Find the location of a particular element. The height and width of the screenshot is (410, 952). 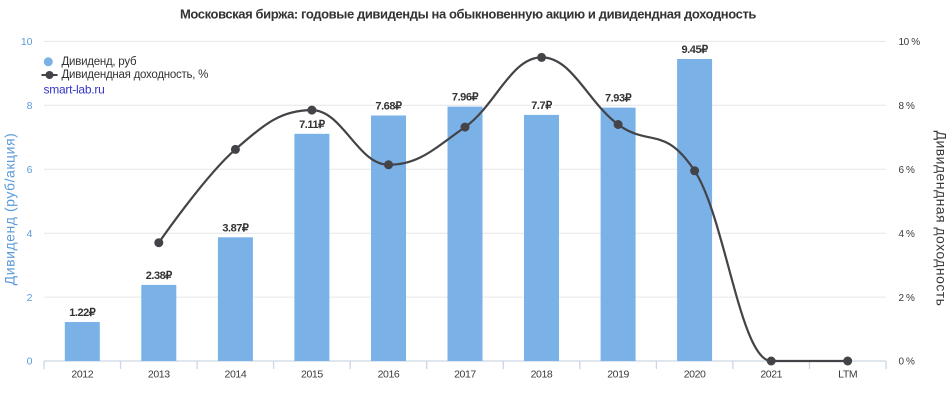

svg-text: 7.11₽ is located at coordinates (312, 125).